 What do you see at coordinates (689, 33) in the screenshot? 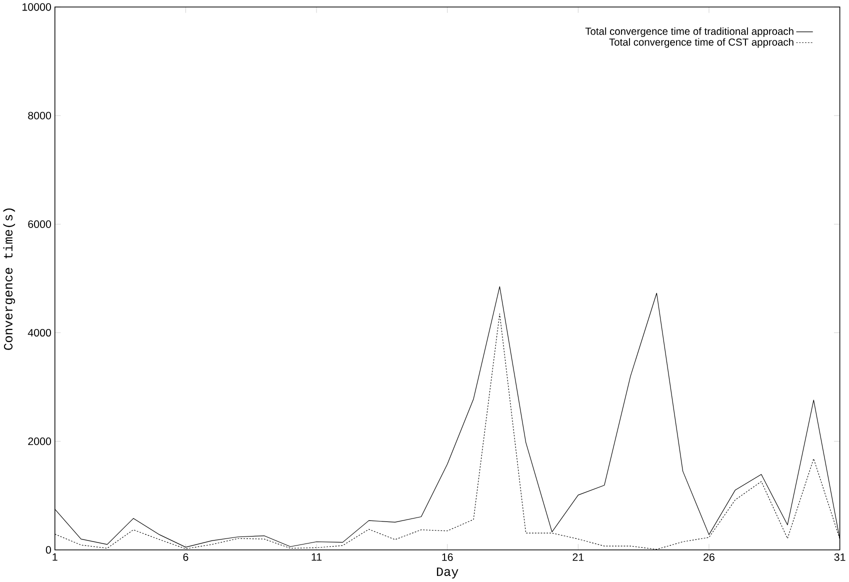
I see `legend-label: Total convergence time of traditional approach` at bounding box center [689, 33].